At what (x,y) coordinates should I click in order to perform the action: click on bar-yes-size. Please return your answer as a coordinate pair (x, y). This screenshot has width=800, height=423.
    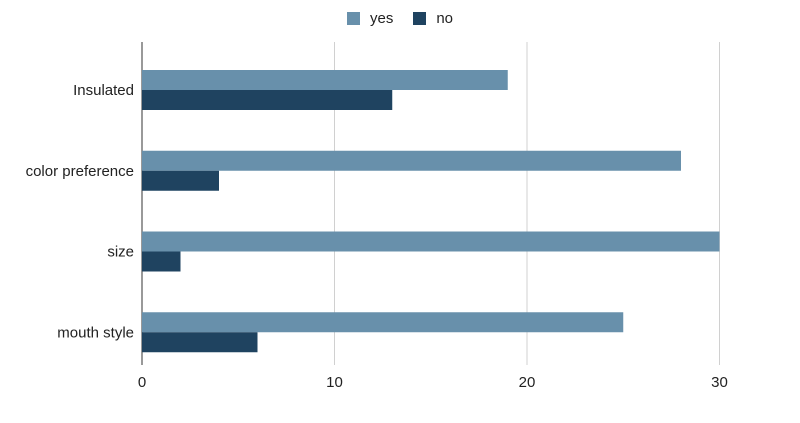
    Looking at the image, I should click on (431, 241).